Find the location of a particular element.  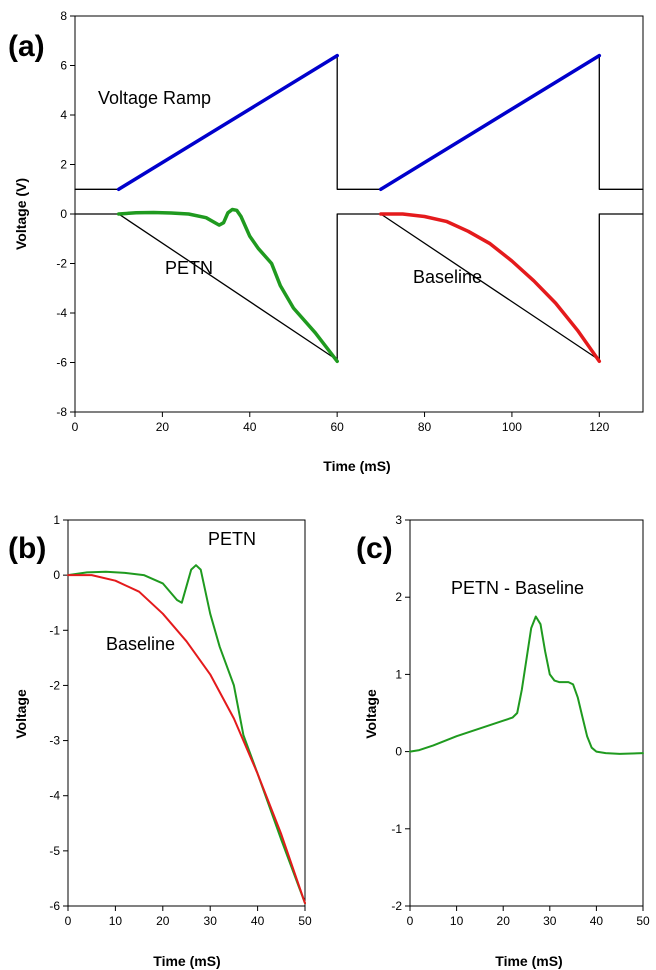

panel-b-y-axis-title: Voltage is located at coordinates (21, 714).